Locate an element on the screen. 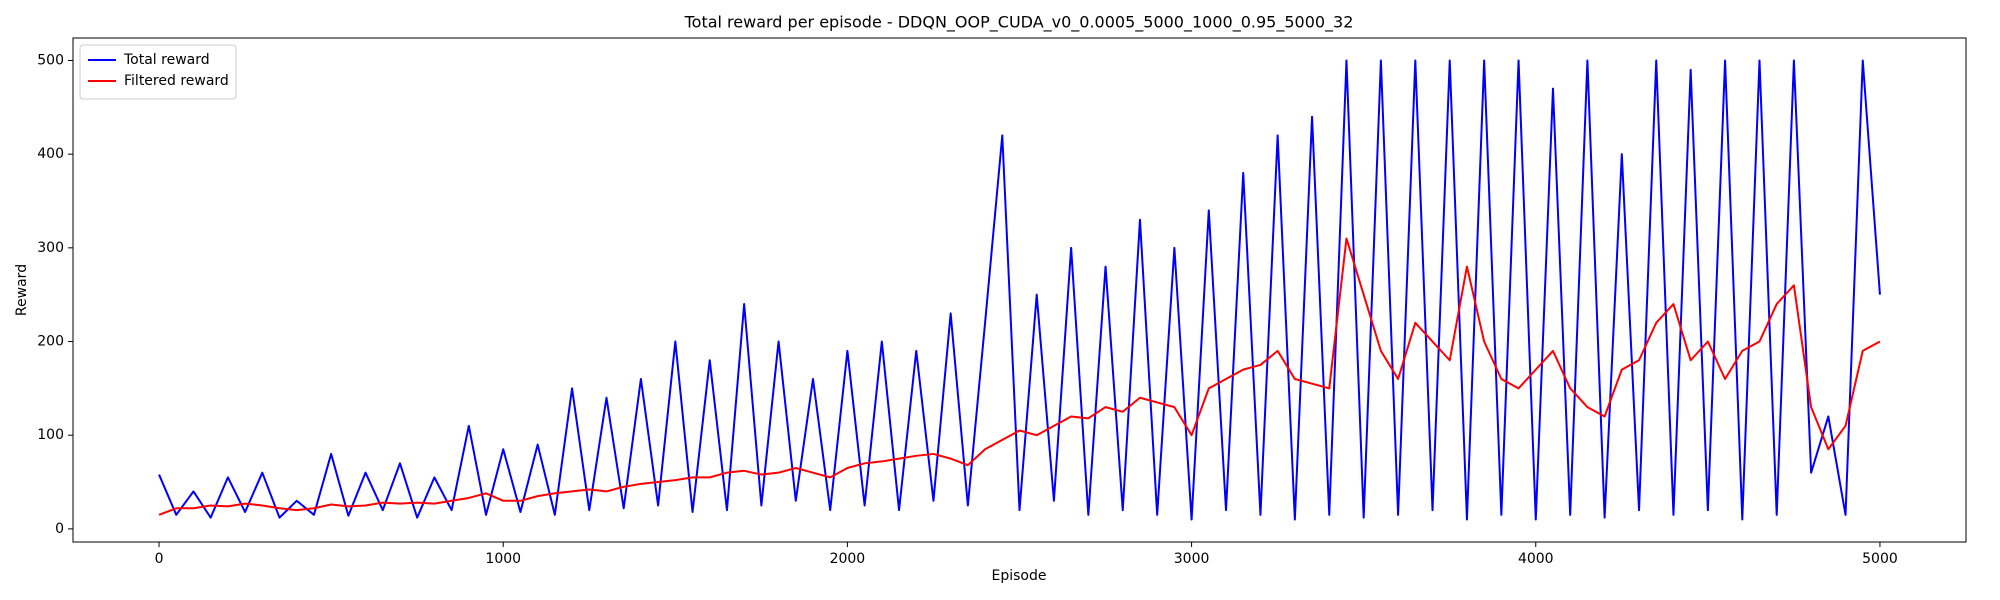 The image size is (2000, 600). x-tick-label: 5000 is located at coordinates (1880, 559).